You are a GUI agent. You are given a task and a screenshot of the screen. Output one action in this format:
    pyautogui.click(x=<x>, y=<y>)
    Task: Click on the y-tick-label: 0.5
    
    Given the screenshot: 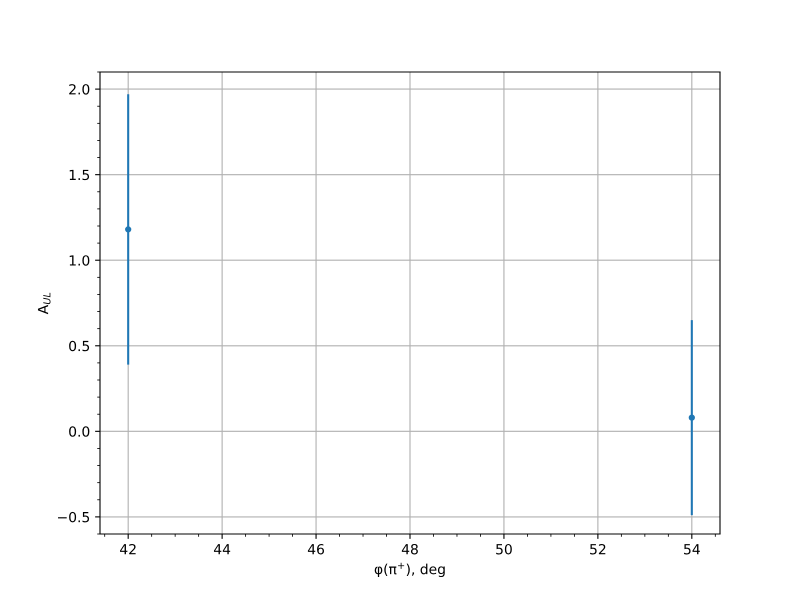 What is the action you would take?
    pyautogui.click(x=79, y=346)
    